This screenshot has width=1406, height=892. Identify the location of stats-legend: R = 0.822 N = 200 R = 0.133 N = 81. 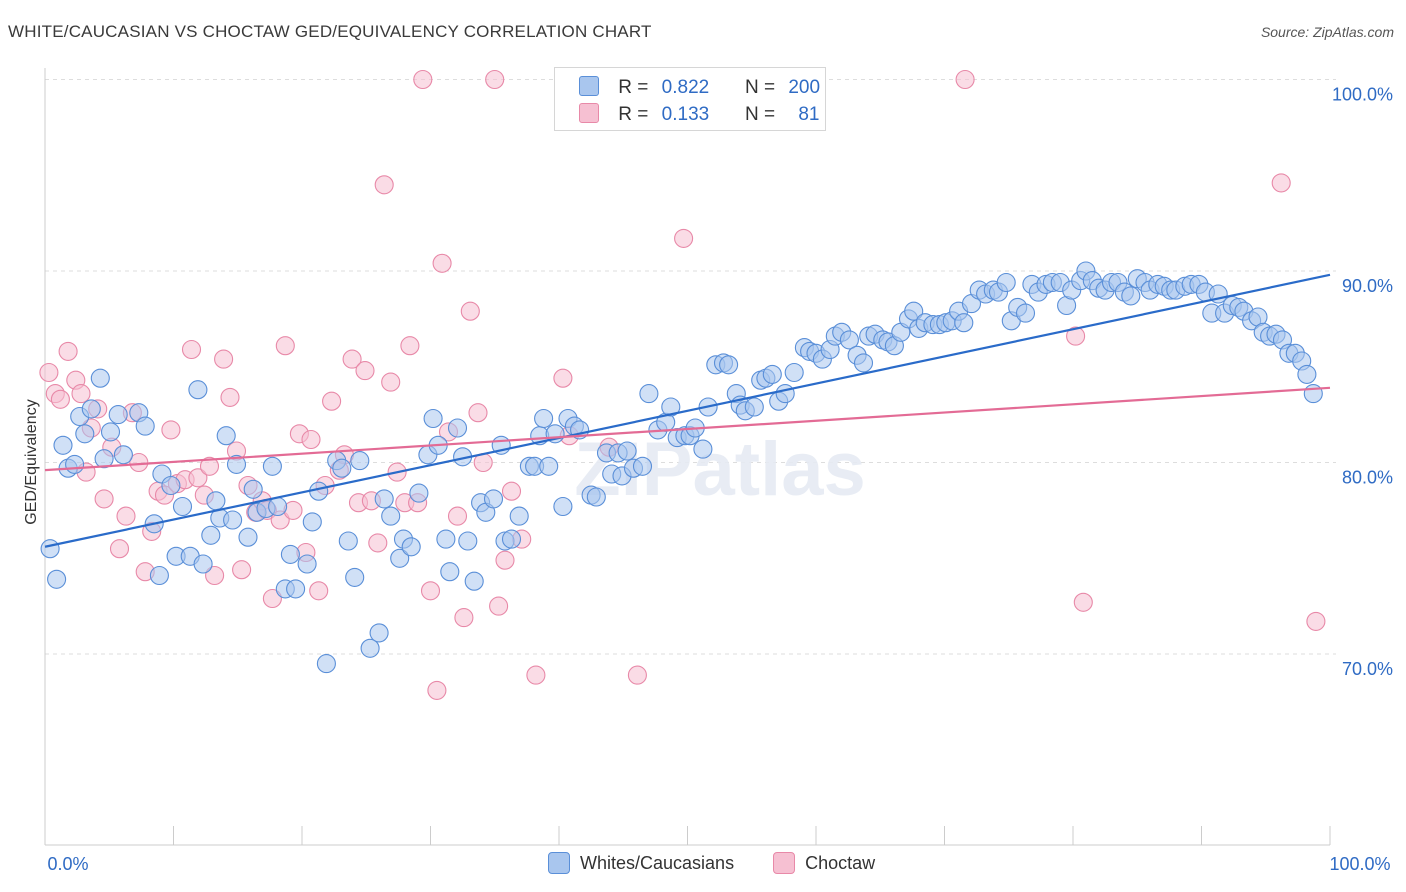
(690, 99).